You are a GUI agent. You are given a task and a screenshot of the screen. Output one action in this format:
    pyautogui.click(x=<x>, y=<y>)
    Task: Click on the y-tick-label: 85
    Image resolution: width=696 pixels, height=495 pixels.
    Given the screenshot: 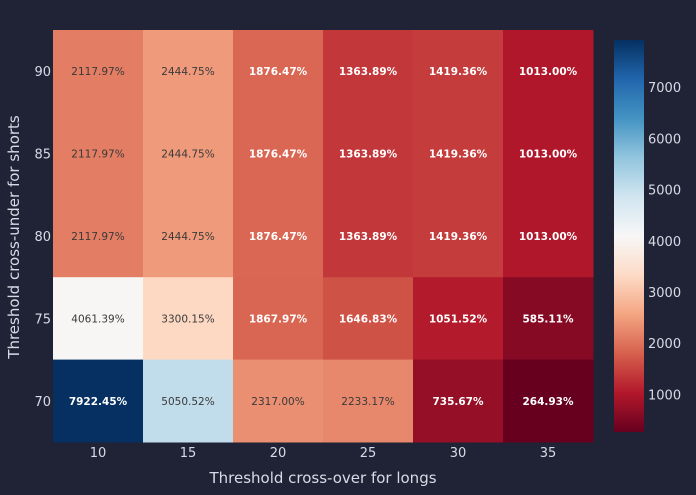 What is the action you would take?
    pyautogui.click(x=42, y=155)
    